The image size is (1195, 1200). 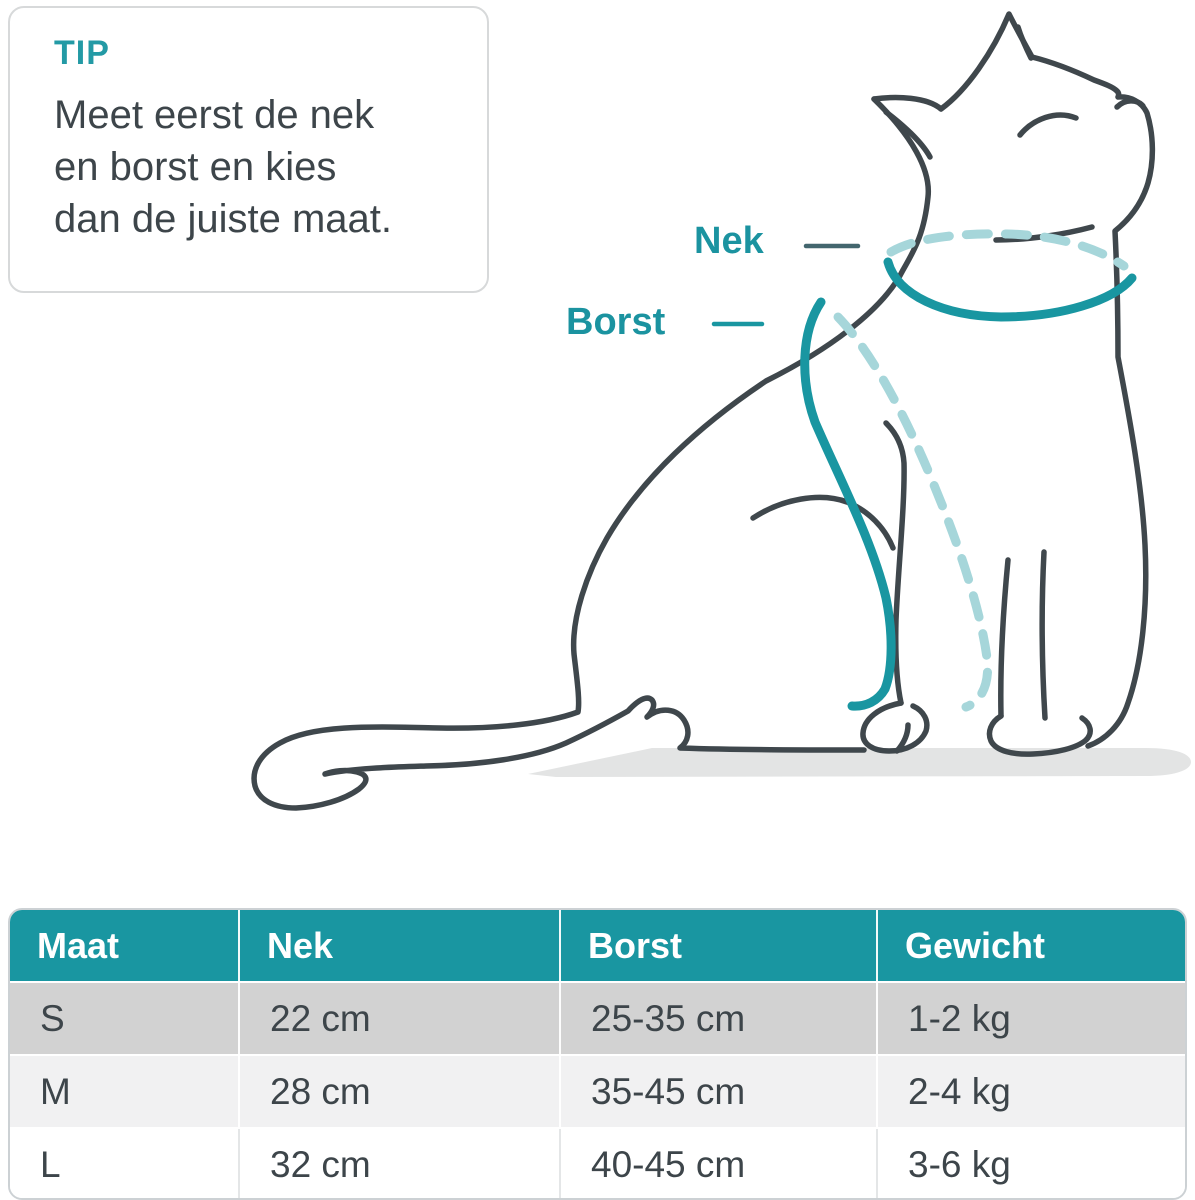 I want to click on neck-measure-label: Nek, so click(x=729, y=241).